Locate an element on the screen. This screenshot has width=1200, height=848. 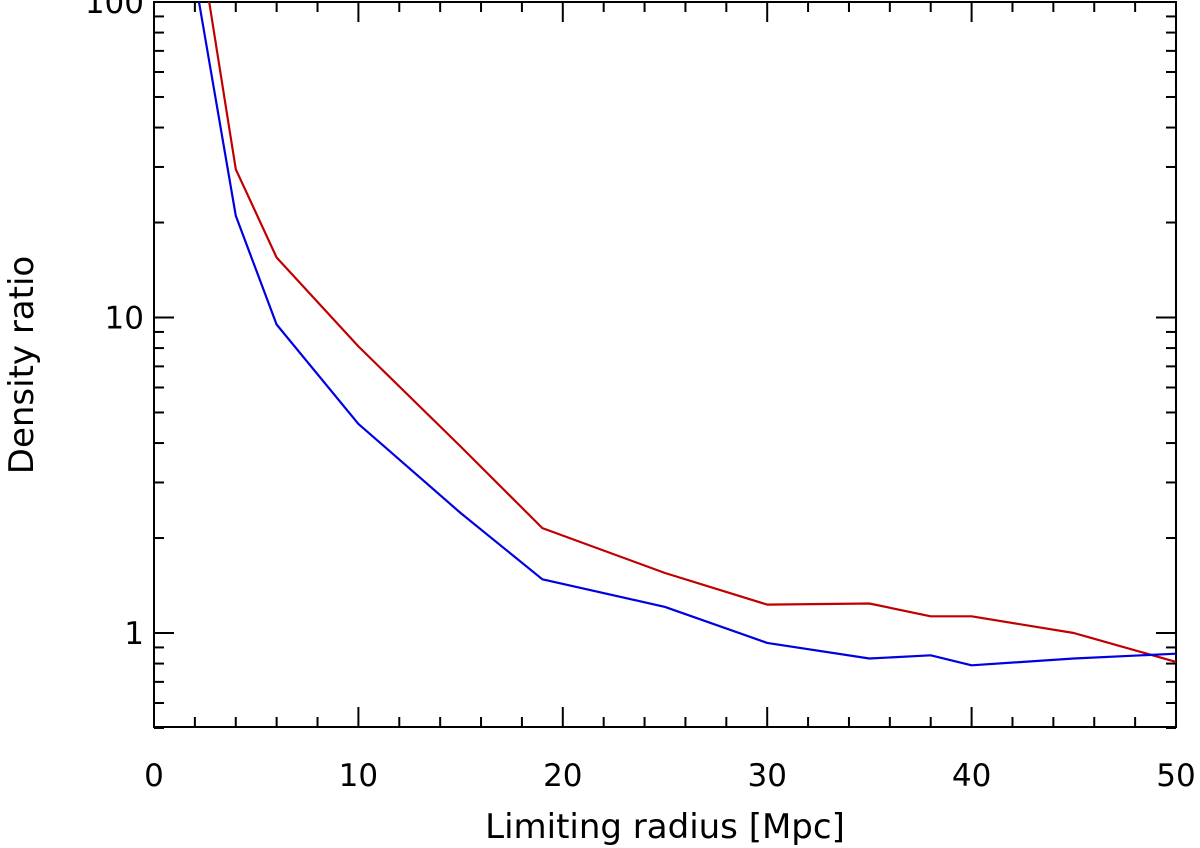
y-tick-label: 1 is located at coordinates (134, 634).